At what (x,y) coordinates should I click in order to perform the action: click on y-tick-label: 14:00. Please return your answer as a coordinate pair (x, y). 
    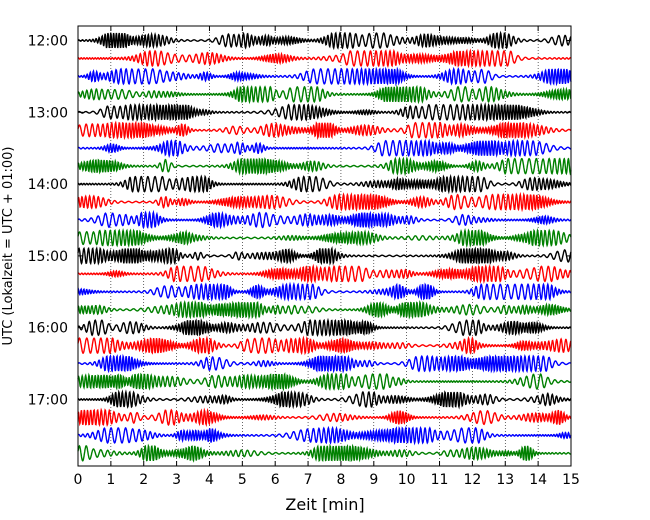
    Looking at the image, I should click on (48, 185).